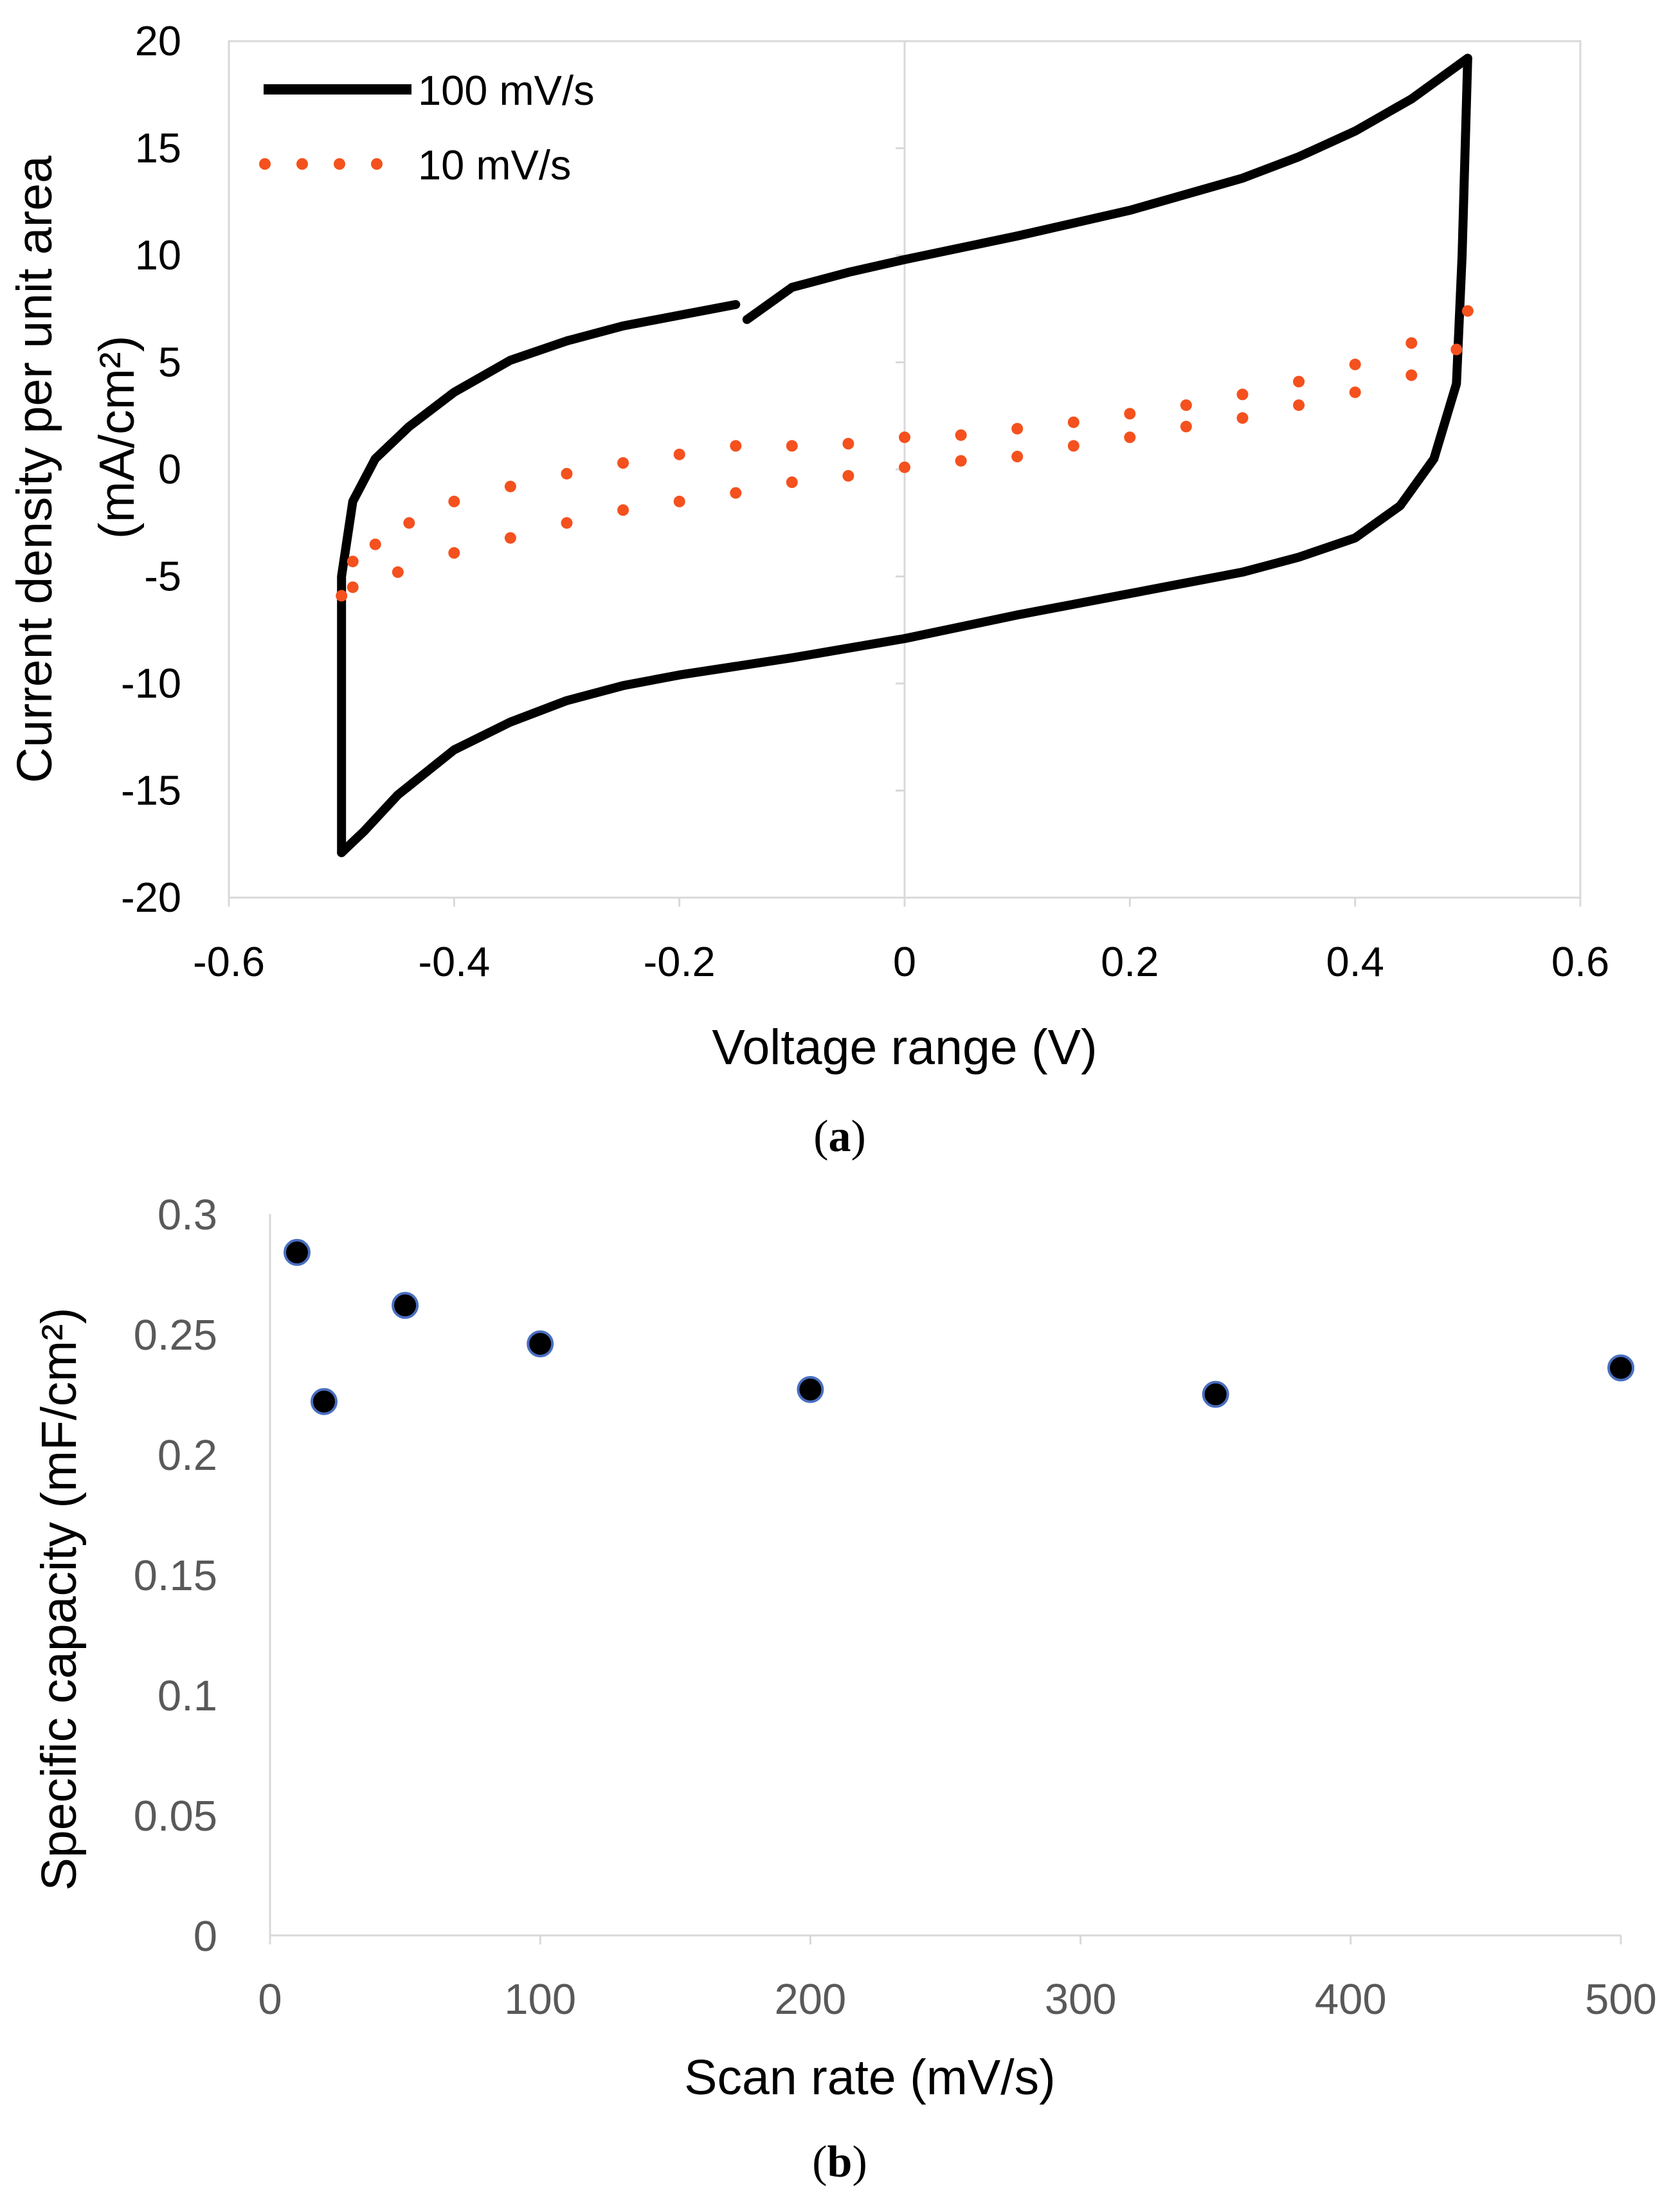 The image size is (1680, 2201). I want to click on y-tick-label-b: 0.15, so click(175, 1576).